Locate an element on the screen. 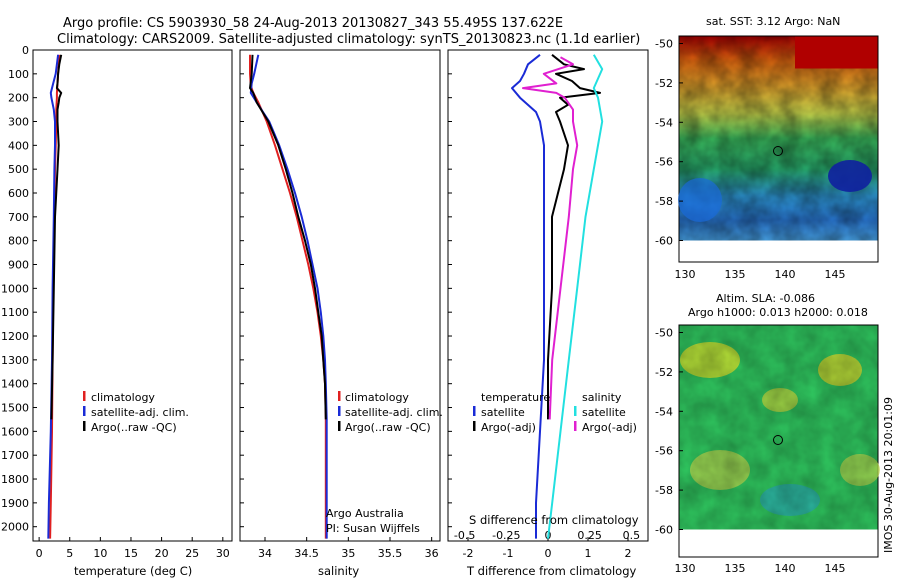 This screenshot has width=900, height=584. series-line-blue is located at coordinates (528, 296).